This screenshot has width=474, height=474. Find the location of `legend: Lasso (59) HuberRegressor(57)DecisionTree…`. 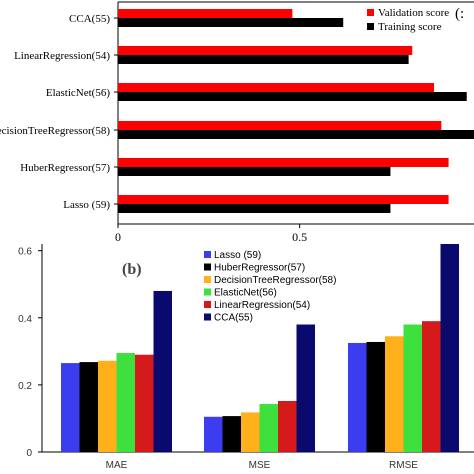

legend: Lasso (59) HuberRegressor(57)DecisionTree… is located at coordinates (270, 287).